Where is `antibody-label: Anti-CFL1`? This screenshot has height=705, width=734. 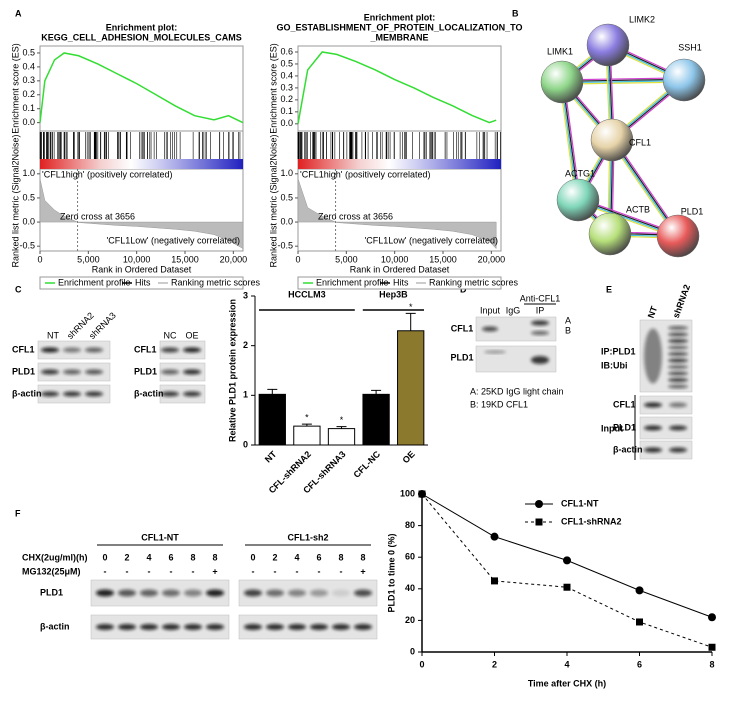
antibody-label: Anti-CFL1 is located at coordinates (540, 298).